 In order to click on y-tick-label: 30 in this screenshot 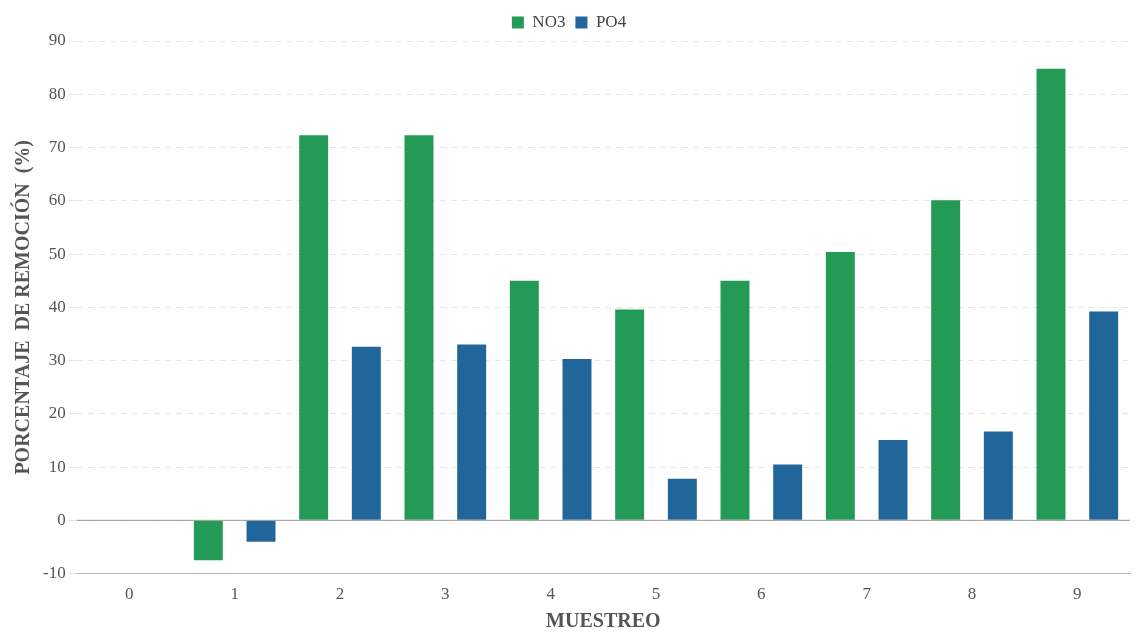, I will do `click(57, 360)`.